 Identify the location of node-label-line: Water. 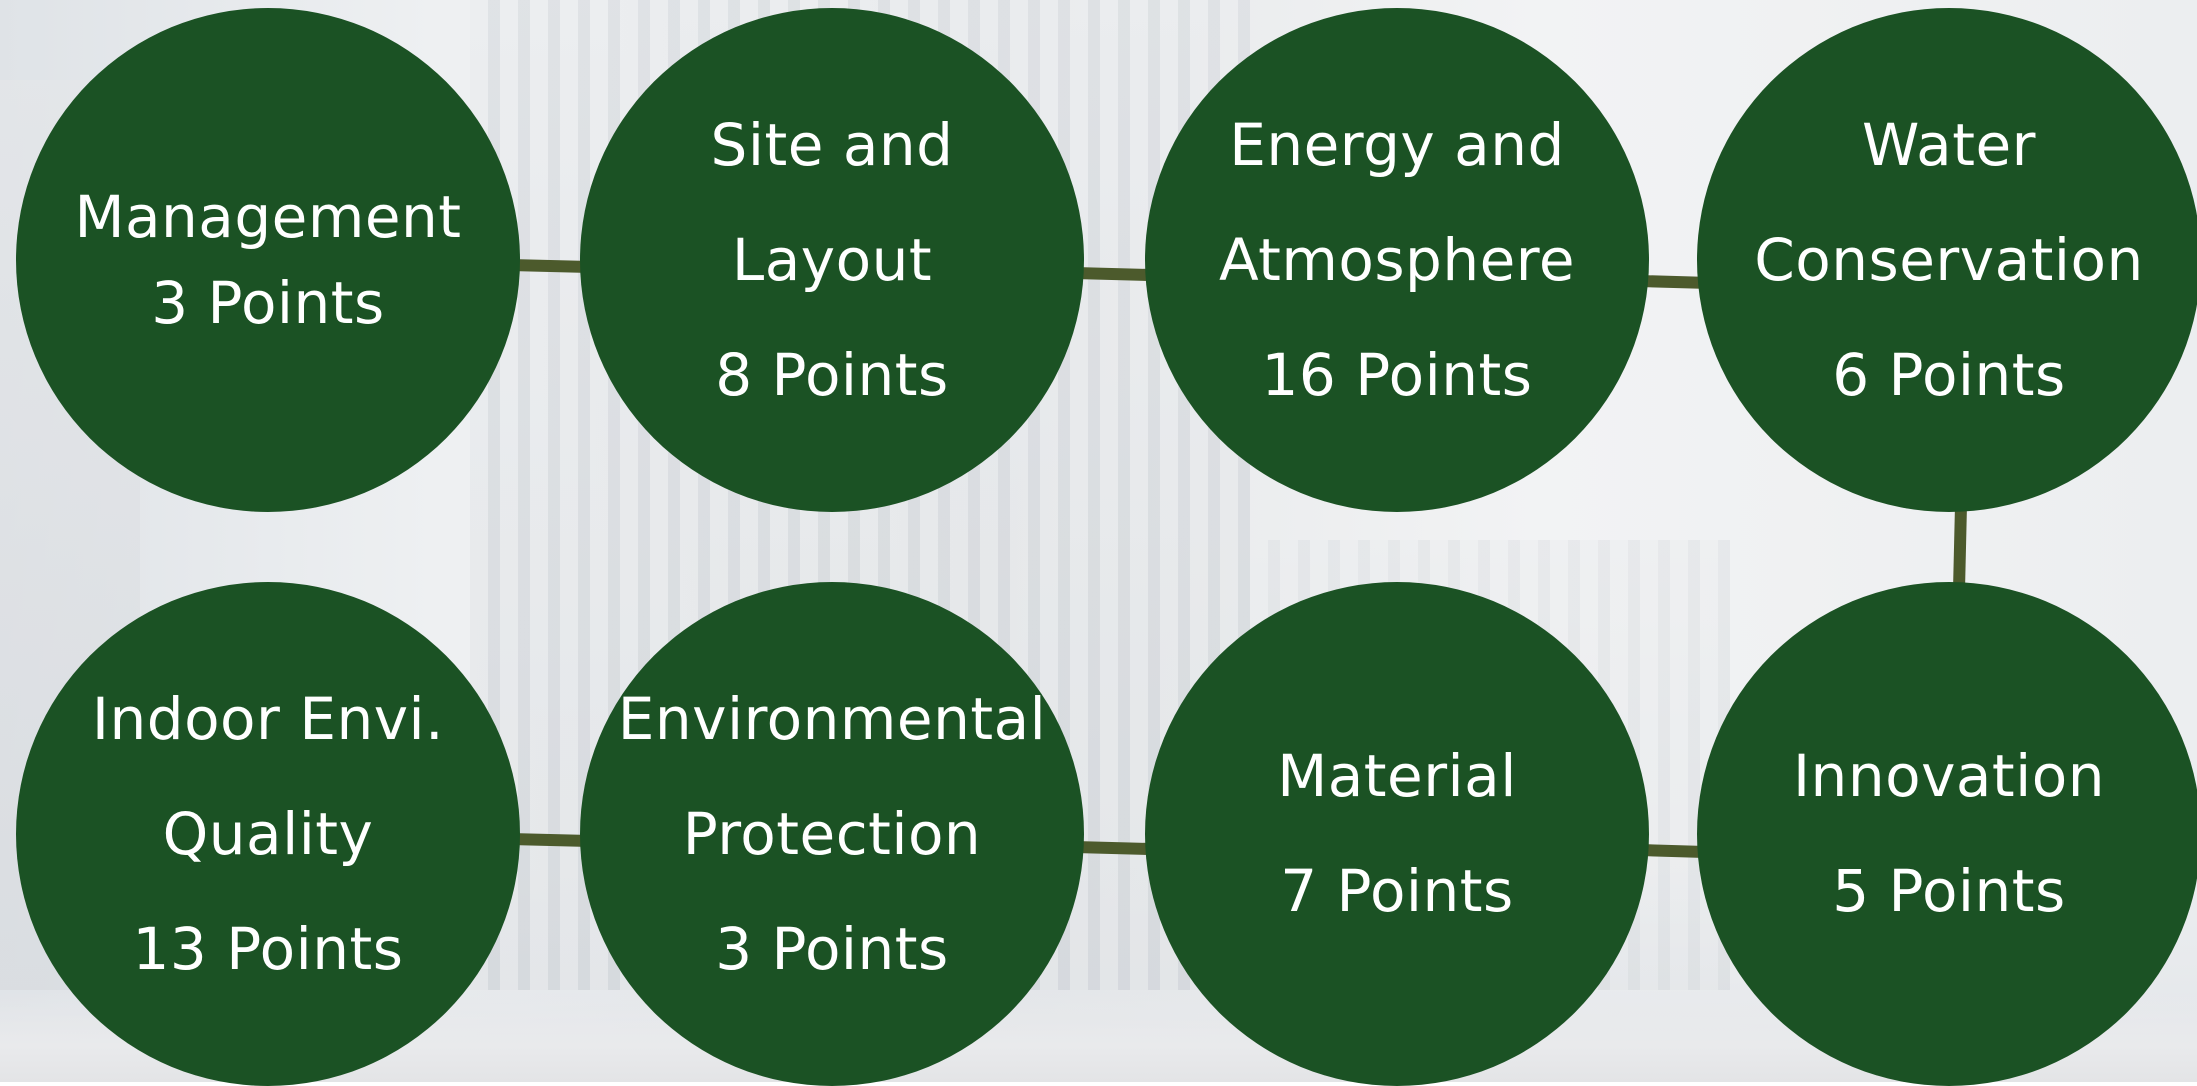
(1949, 144).